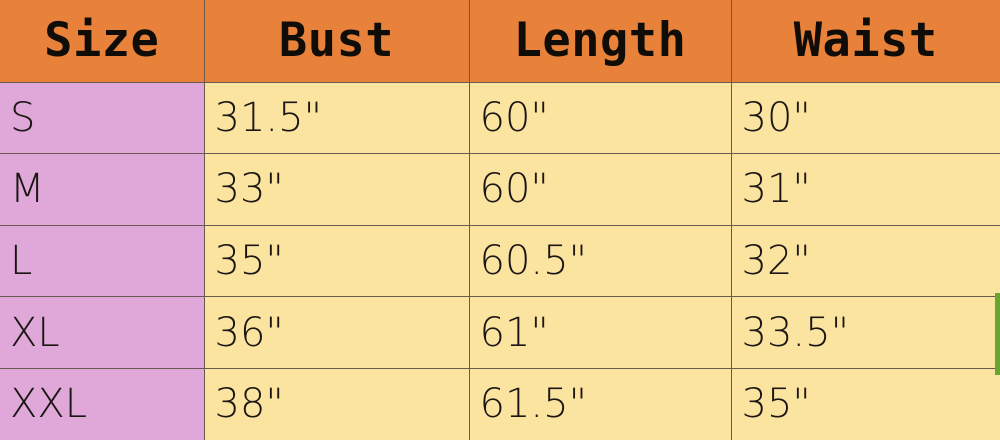 This screenshot has height=440, width=1000. What do you see at coordinates (102, 189) in the screenshot?
I see `cell-size: M` at bounding box center [102, 189].